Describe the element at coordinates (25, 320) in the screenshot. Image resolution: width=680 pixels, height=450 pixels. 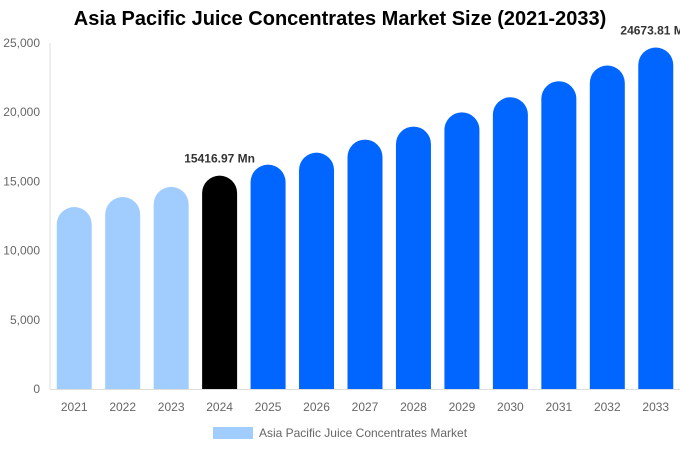
I see `y-tick-label: 5,000` at that location.